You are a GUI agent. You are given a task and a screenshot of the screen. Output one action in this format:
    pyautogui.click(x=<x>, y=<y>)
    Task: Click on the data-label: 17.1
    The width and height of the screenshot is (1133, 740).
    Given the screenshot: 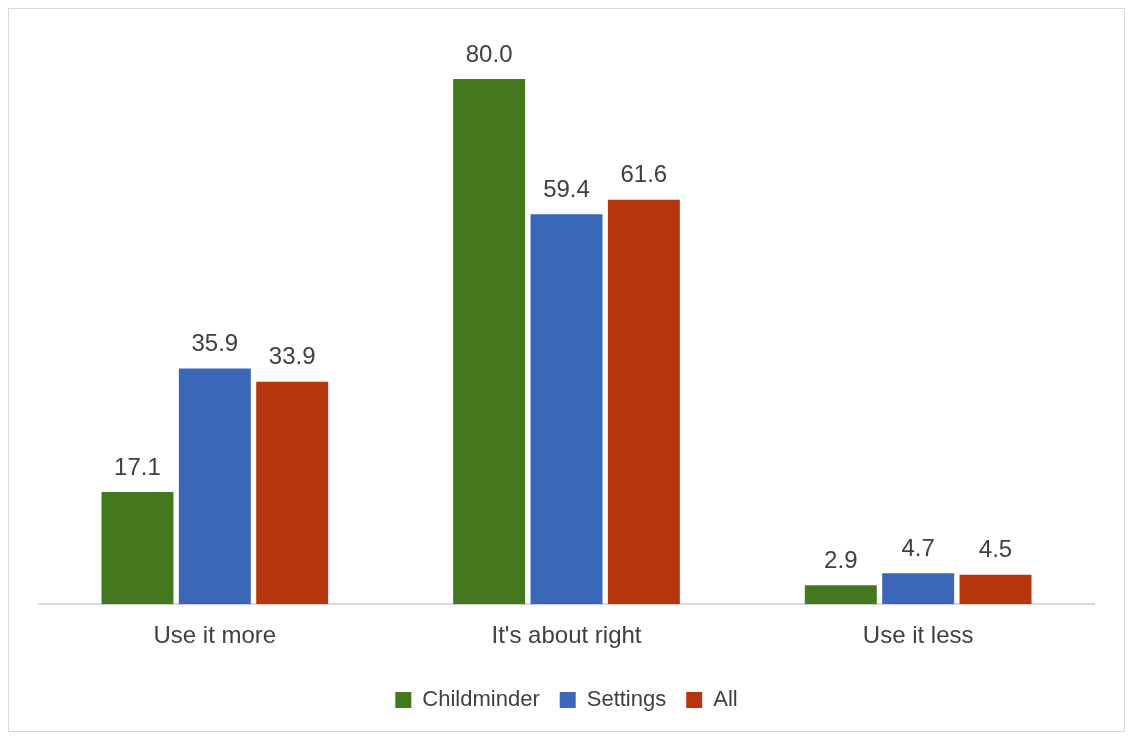 What is the action you would take?
    pyautogui.click(x=137, y=466)
    